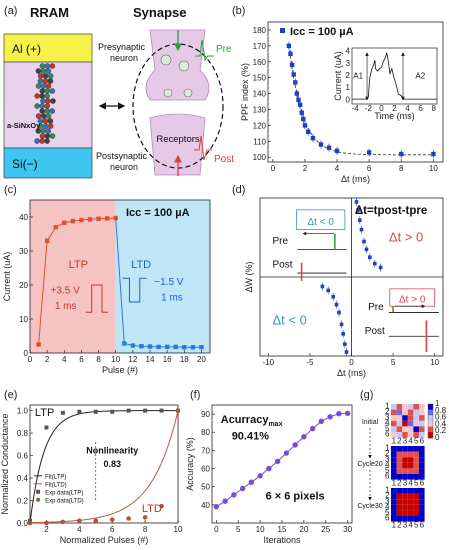  I want to click on colorbar-tick-label: 0.2, so click(441, 430).